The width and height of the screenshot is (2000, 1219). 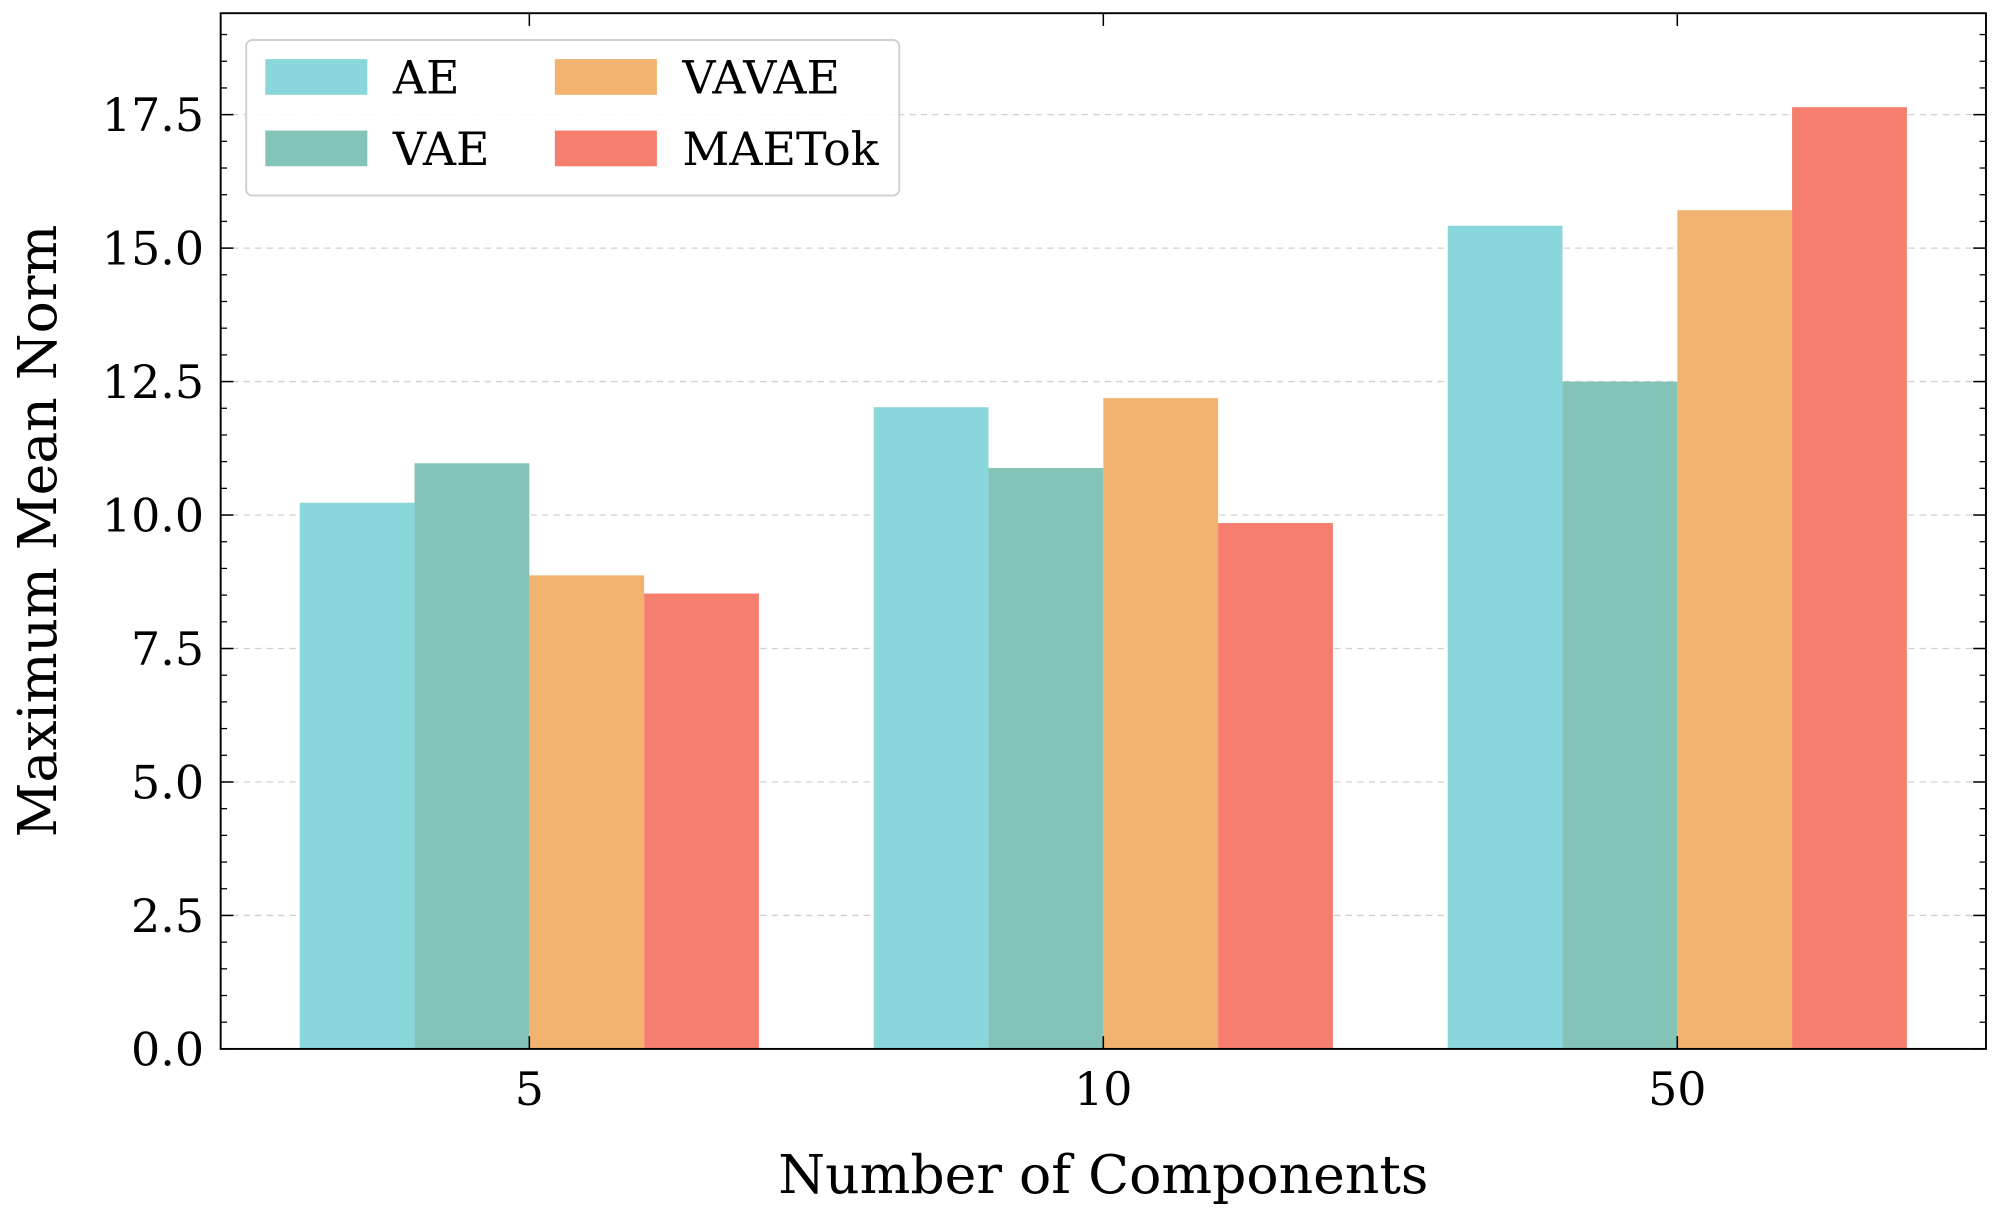 I want to click on y-tick-label: 10.0, so click(x=153, y=516).